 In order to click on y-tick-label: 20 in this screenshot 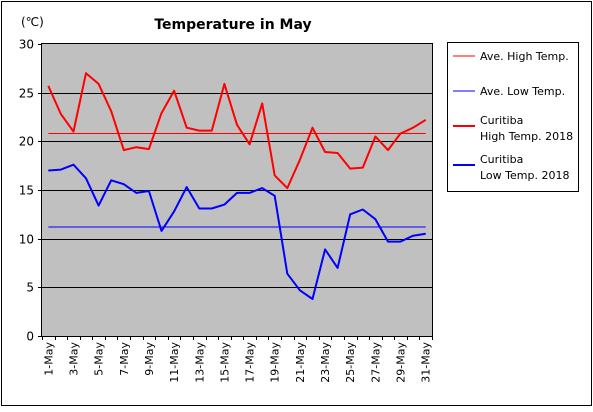, I will do `click(26, 142)`.